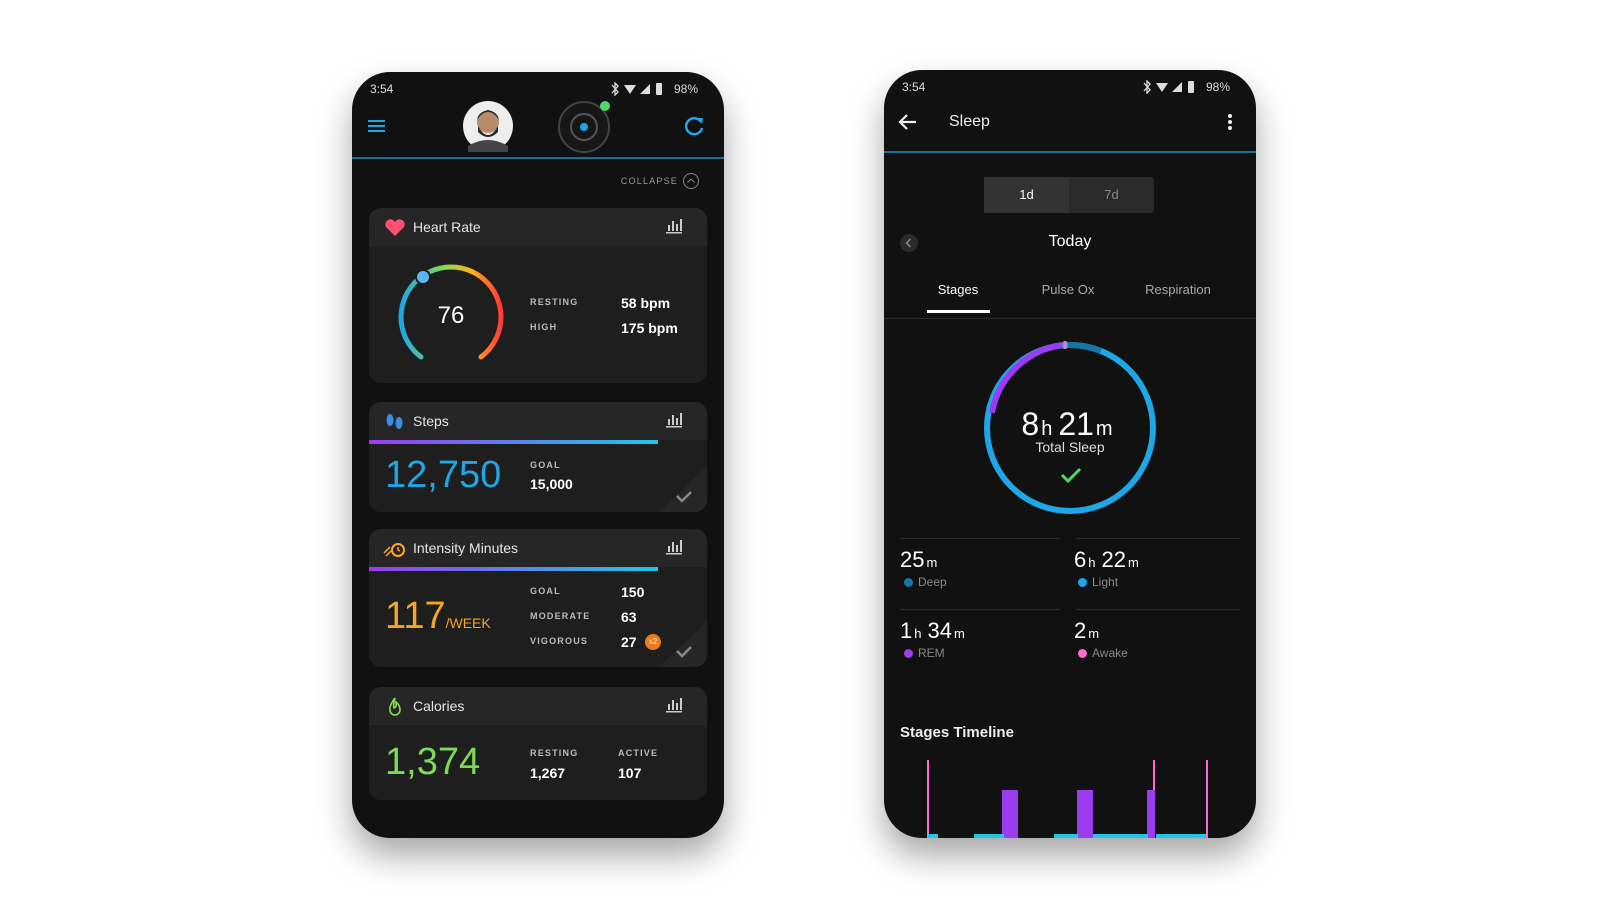 The image size is (1600, 900). I want to click on stat-label: Awake, so click(1110, 653).